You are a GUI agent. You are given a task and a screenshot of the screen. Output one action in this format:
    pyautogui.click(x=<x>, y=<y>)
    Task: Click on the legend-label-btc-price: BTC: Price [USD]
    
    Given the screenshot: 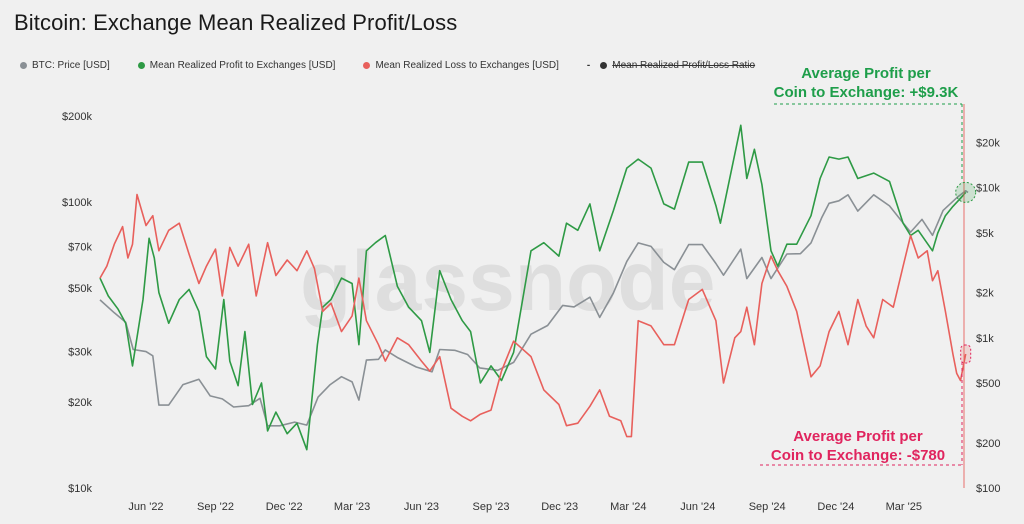 What is the action you would take?
    pyautogui.click(x=71, y=65)
    